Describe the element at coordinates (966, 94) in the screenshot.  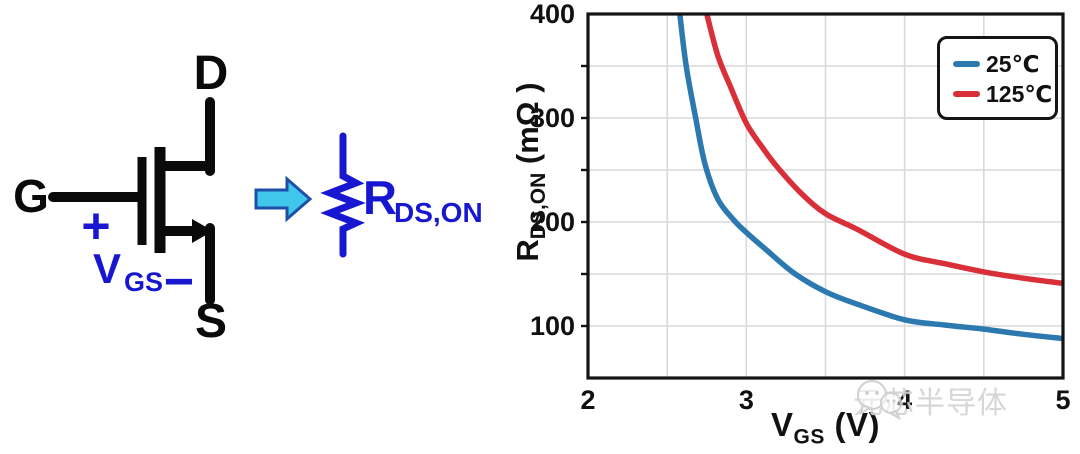
I see `legend-swatch-125c` at that location.